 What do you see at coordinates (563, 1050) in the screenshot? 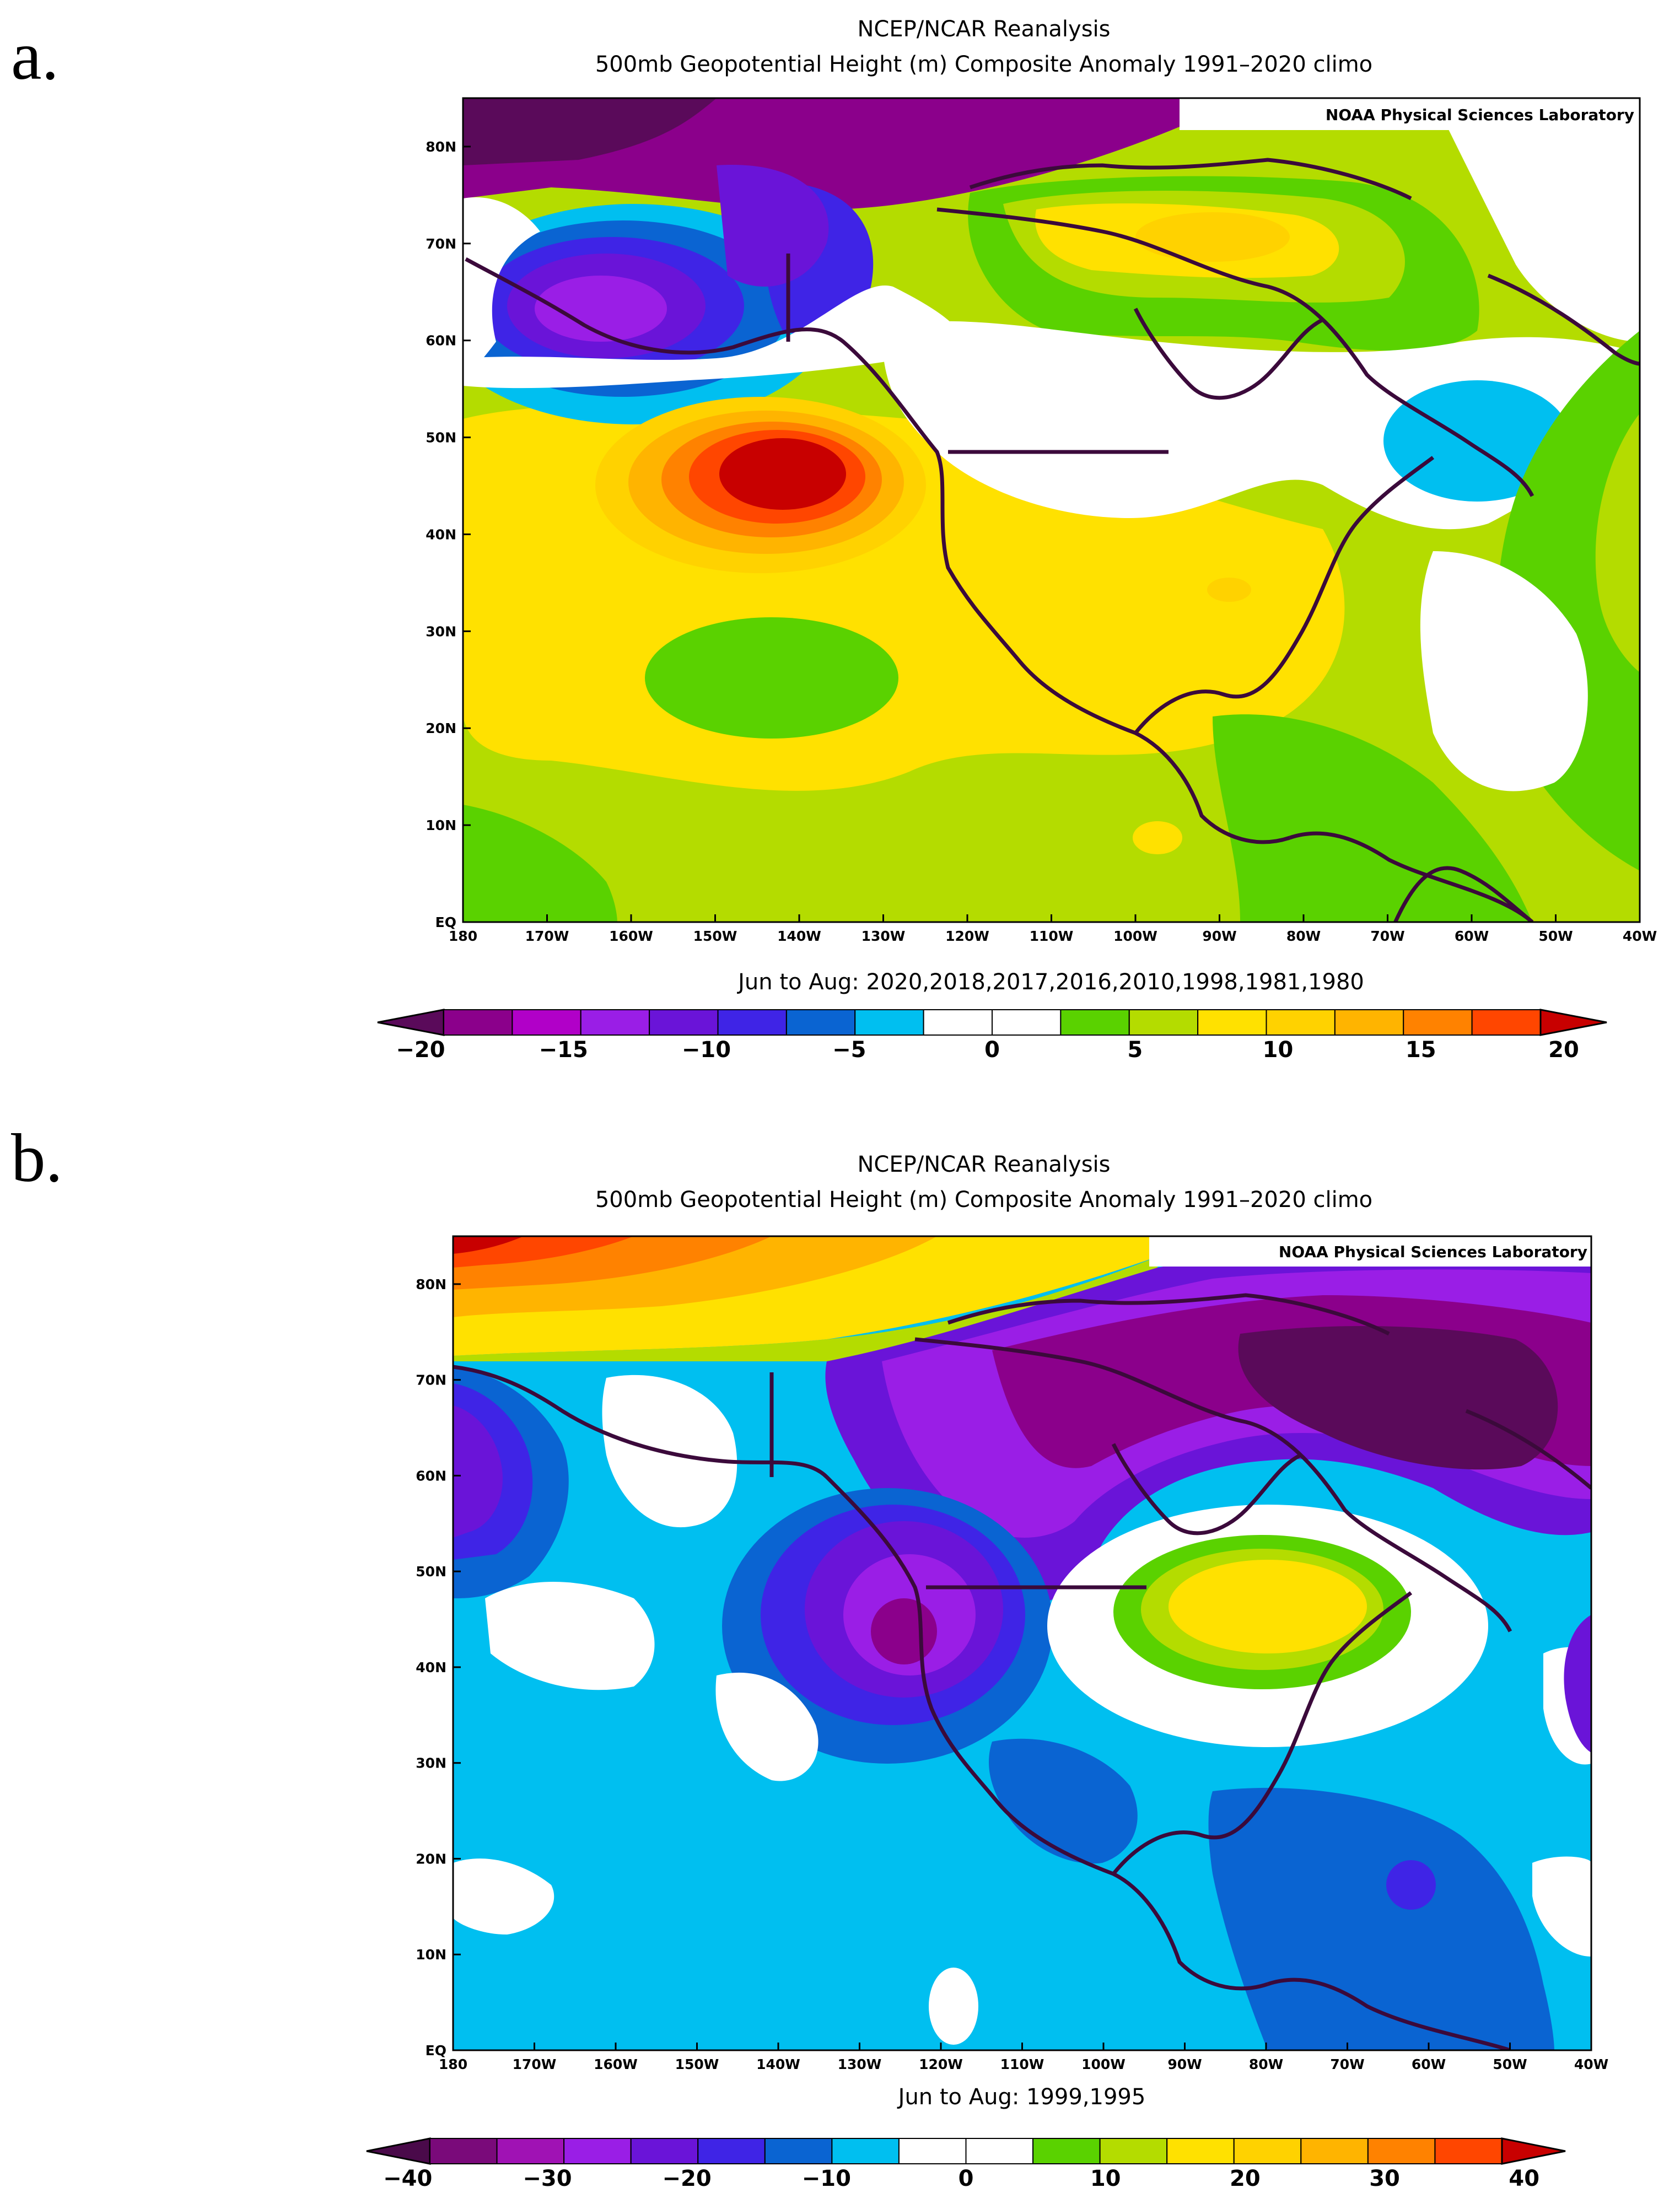
I see `colorbar-label: −15` at bounding box center [563, 1050].